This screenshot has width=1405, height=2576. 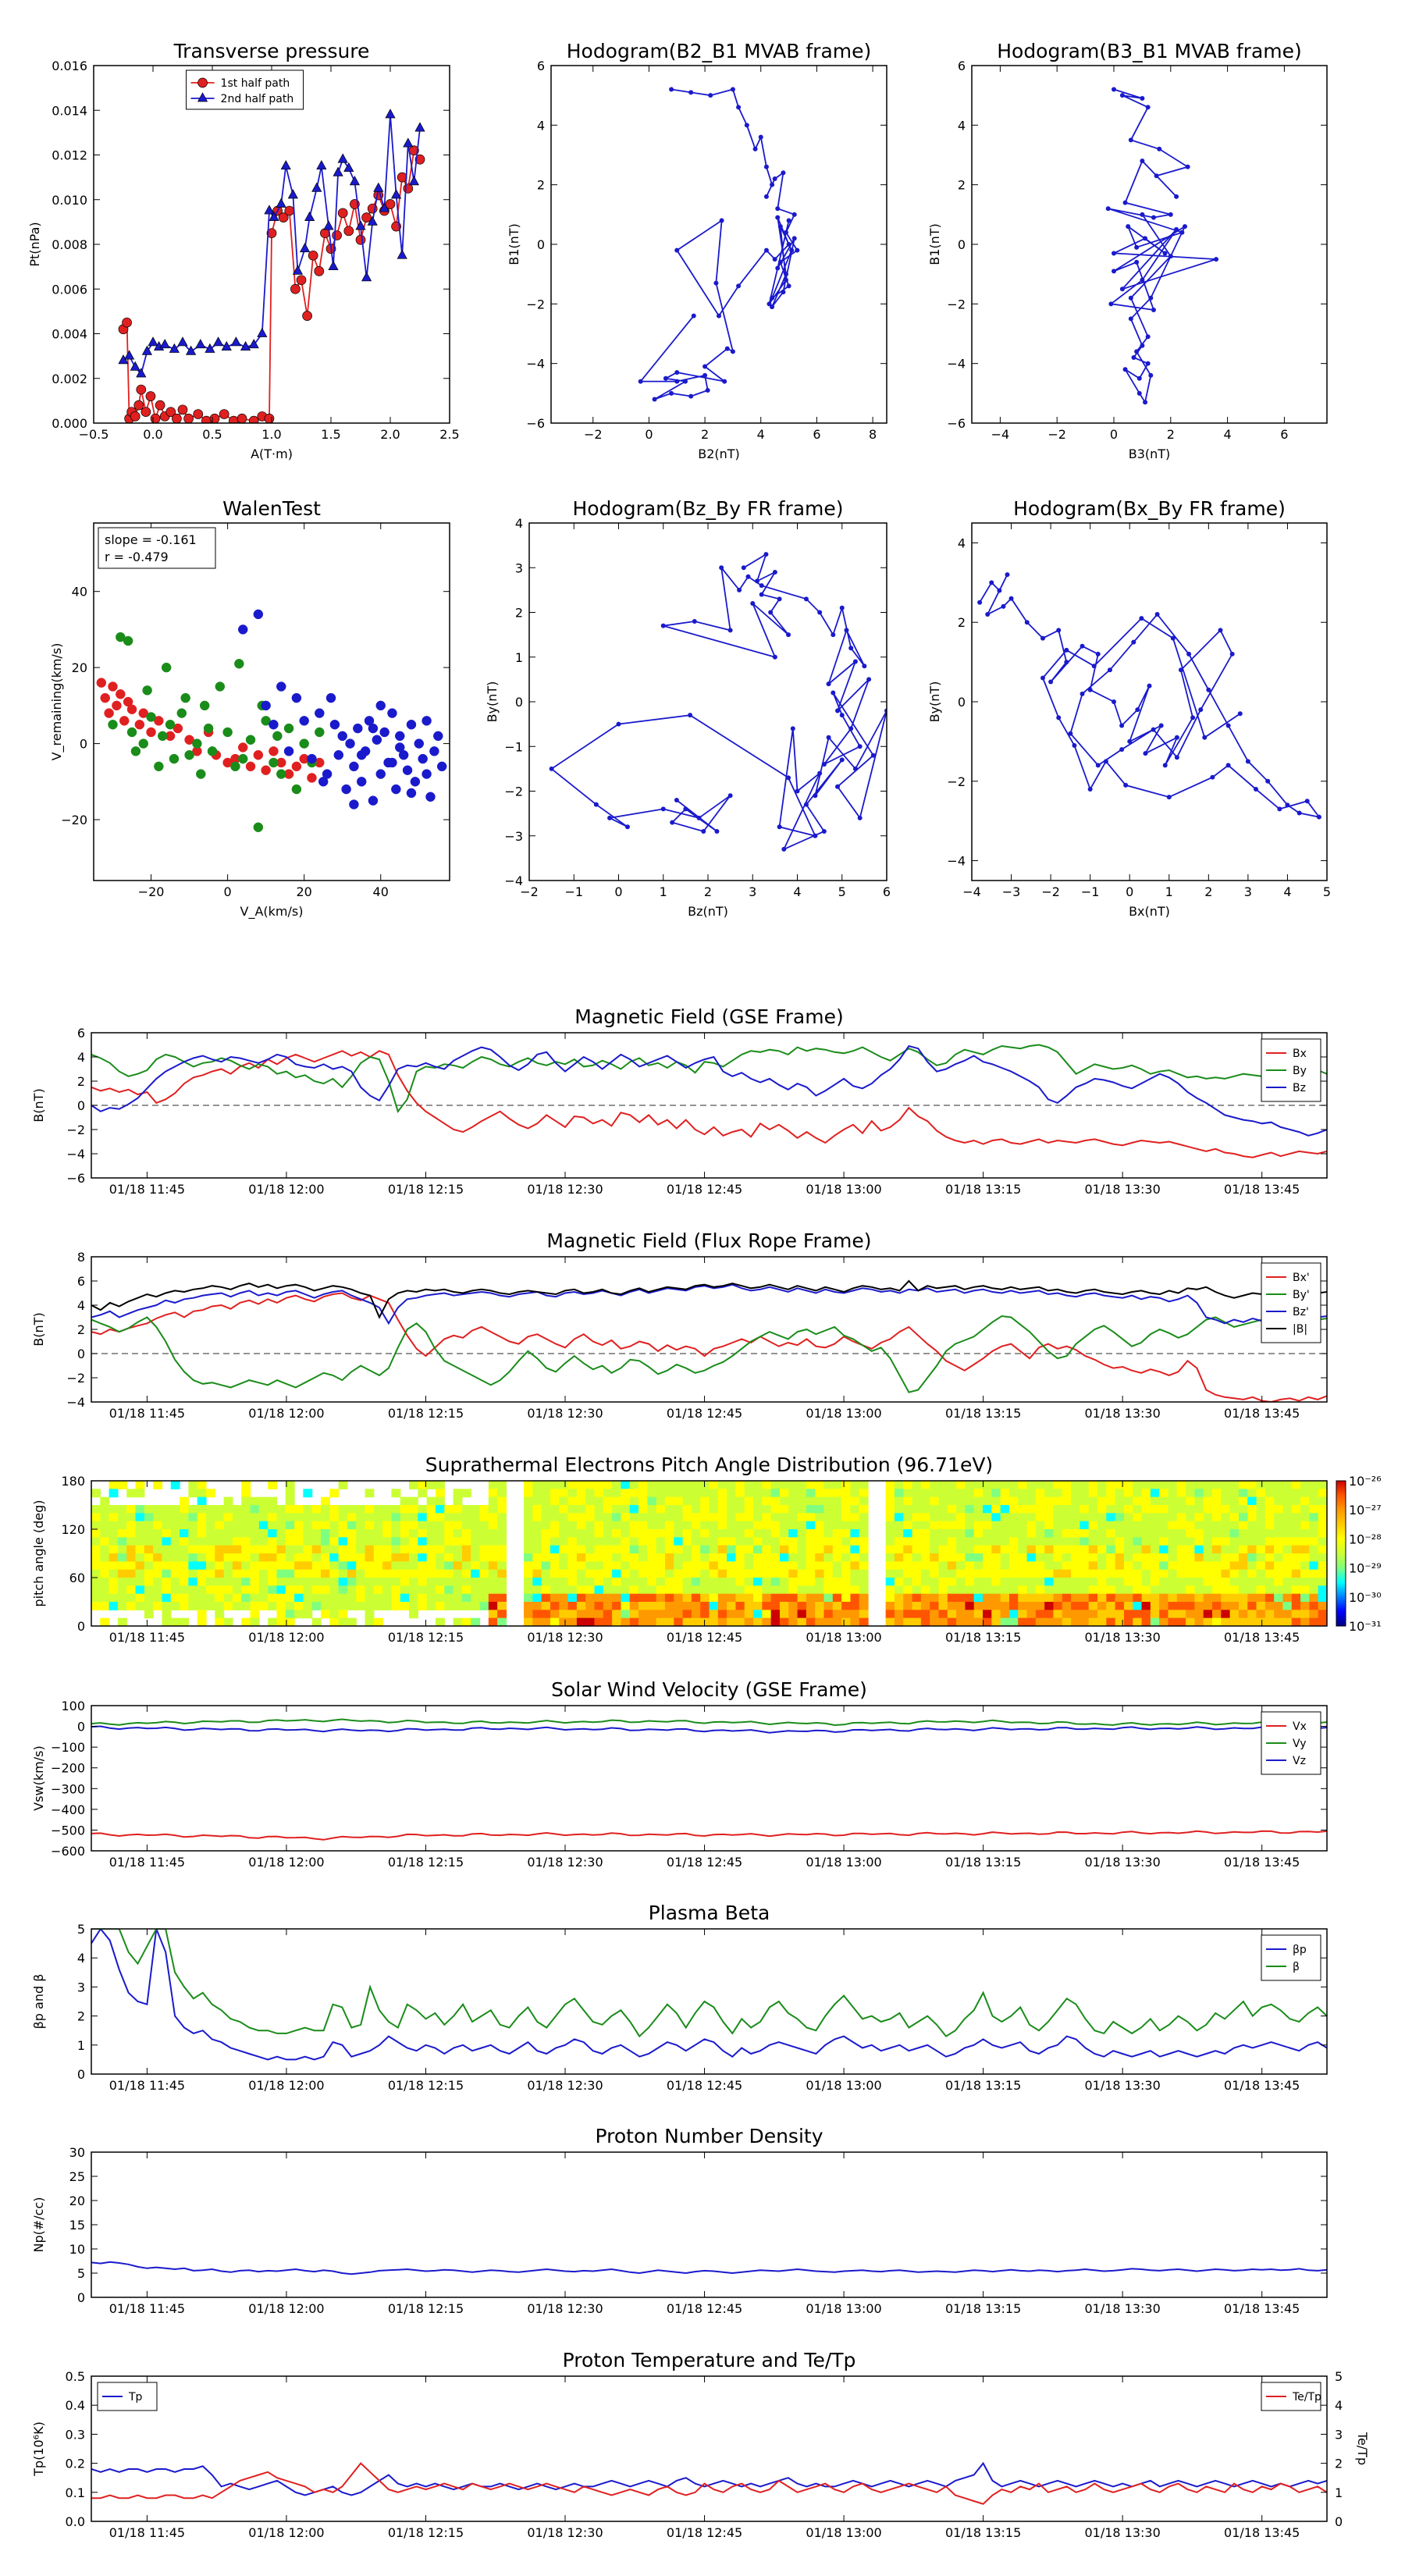 I want to click on x-tick-label: 01/18 13:15, so click(x=983, y=2308).